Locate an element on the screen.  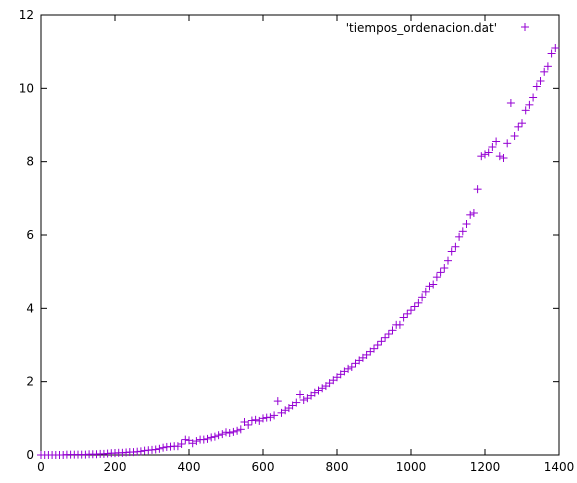
legend-label: 'tiempos_ordenacion.dat' is located at coordinates (421, 28).